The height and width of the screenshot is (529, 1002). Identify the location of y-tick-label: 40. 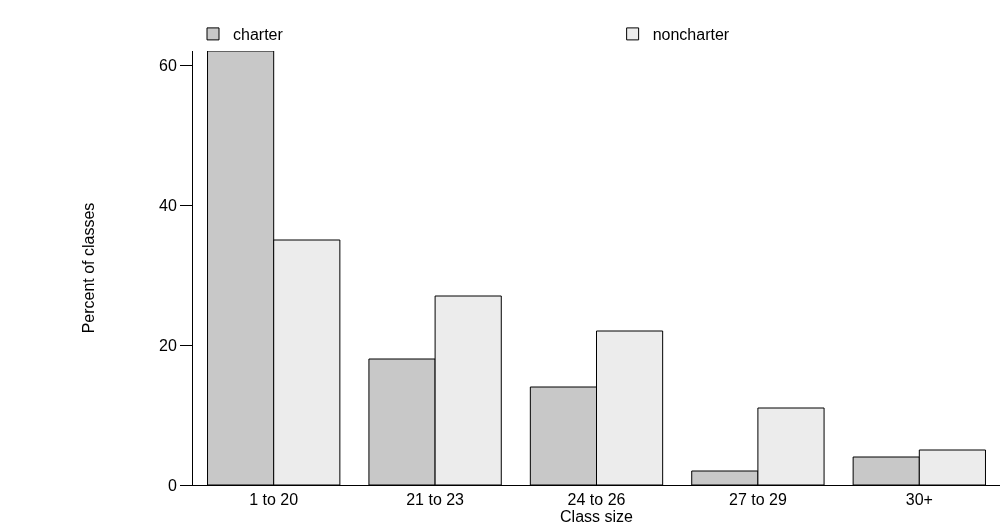
(168, 205).